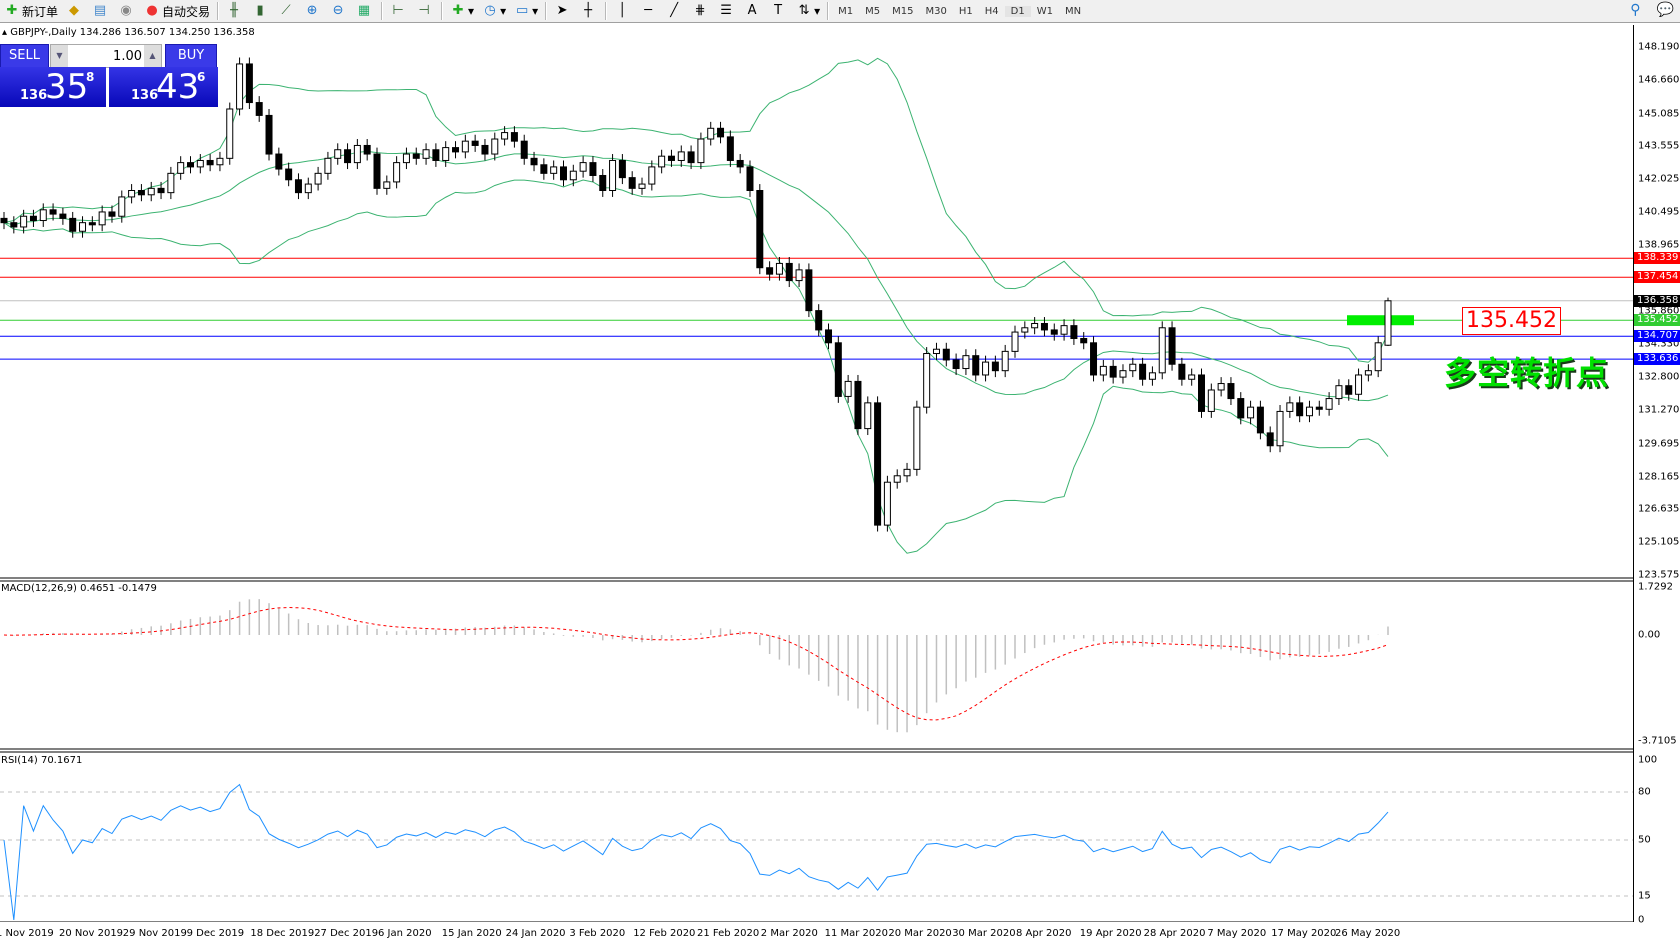 The width and height of the screenshot is (1680, 942). What do you see at coordinates (1659, 47) in the screenshot?
I see `price-axis-label: 148.190` at bounding box center [1659, 47].